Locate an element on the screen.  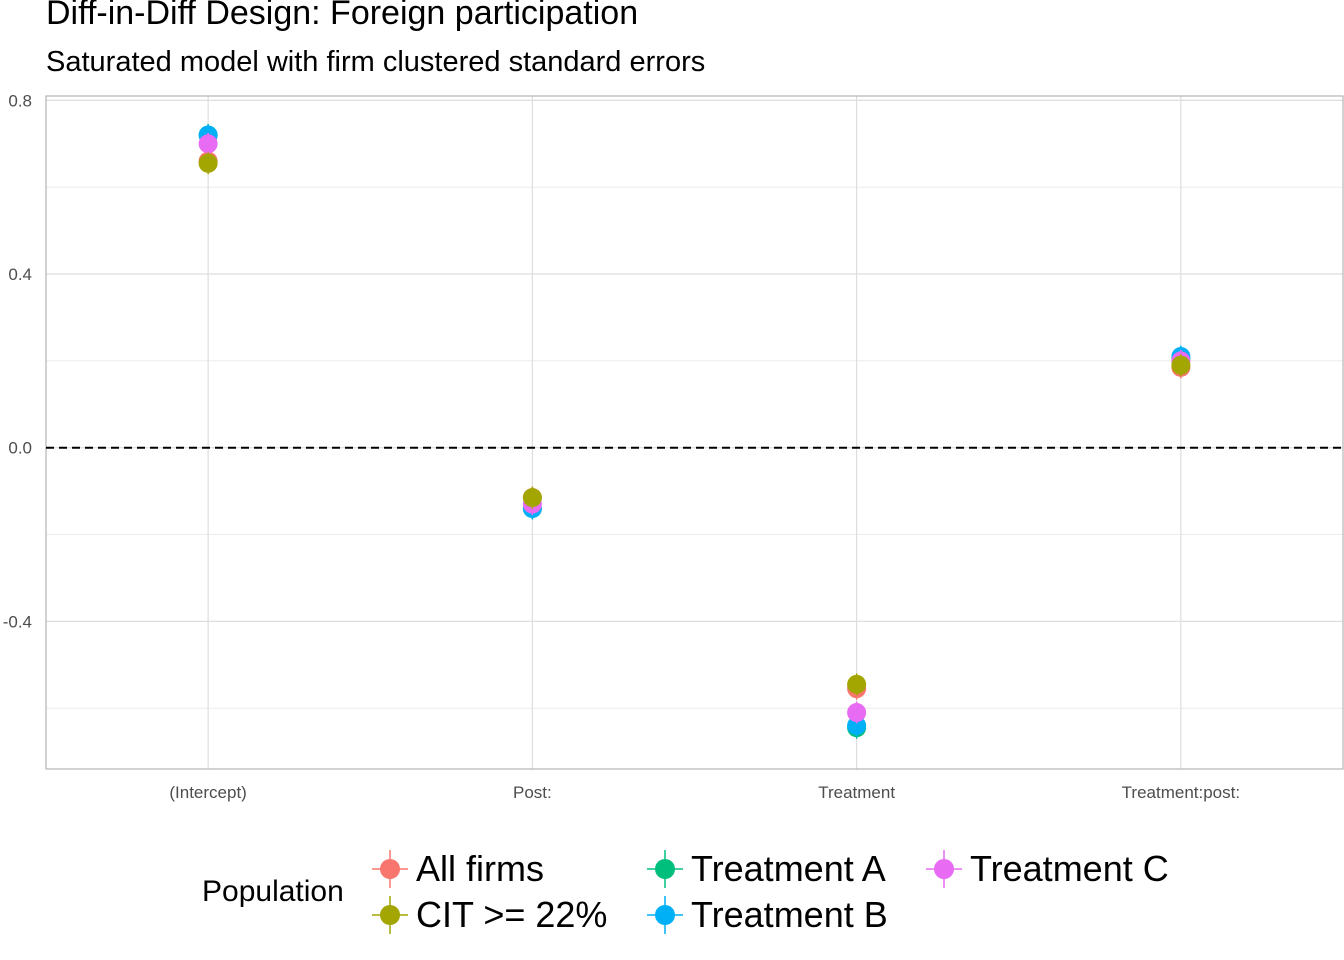
legend-key-treatment-b is located at coordinates (665, 915).